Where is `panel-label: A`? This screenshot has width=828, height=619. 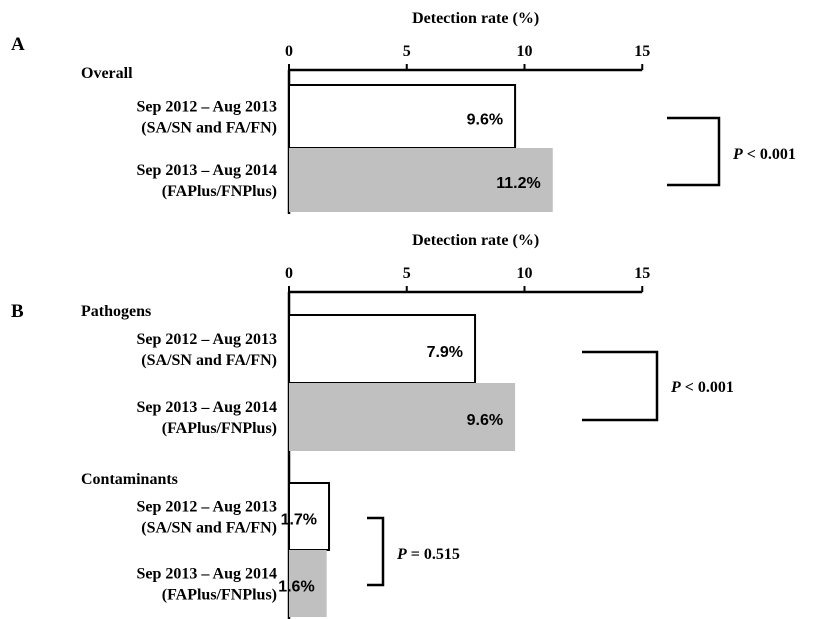 panel-label: A is located at coordinates (18, 44).